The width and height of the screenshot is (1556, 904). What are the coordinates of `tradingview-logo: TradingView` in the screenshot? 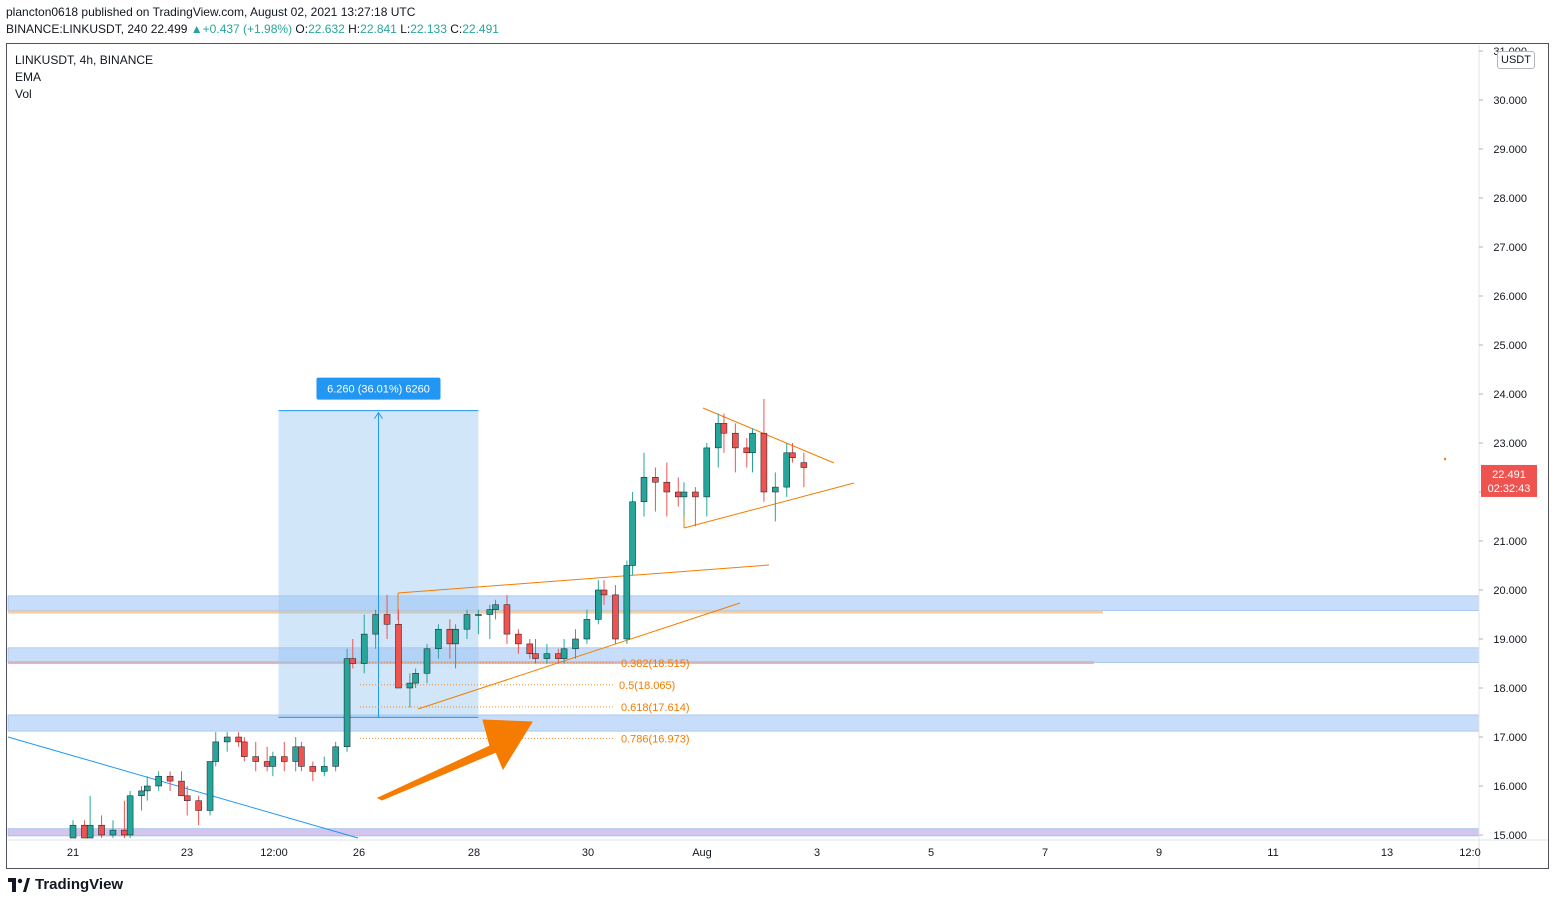 It's located at (65, 884).